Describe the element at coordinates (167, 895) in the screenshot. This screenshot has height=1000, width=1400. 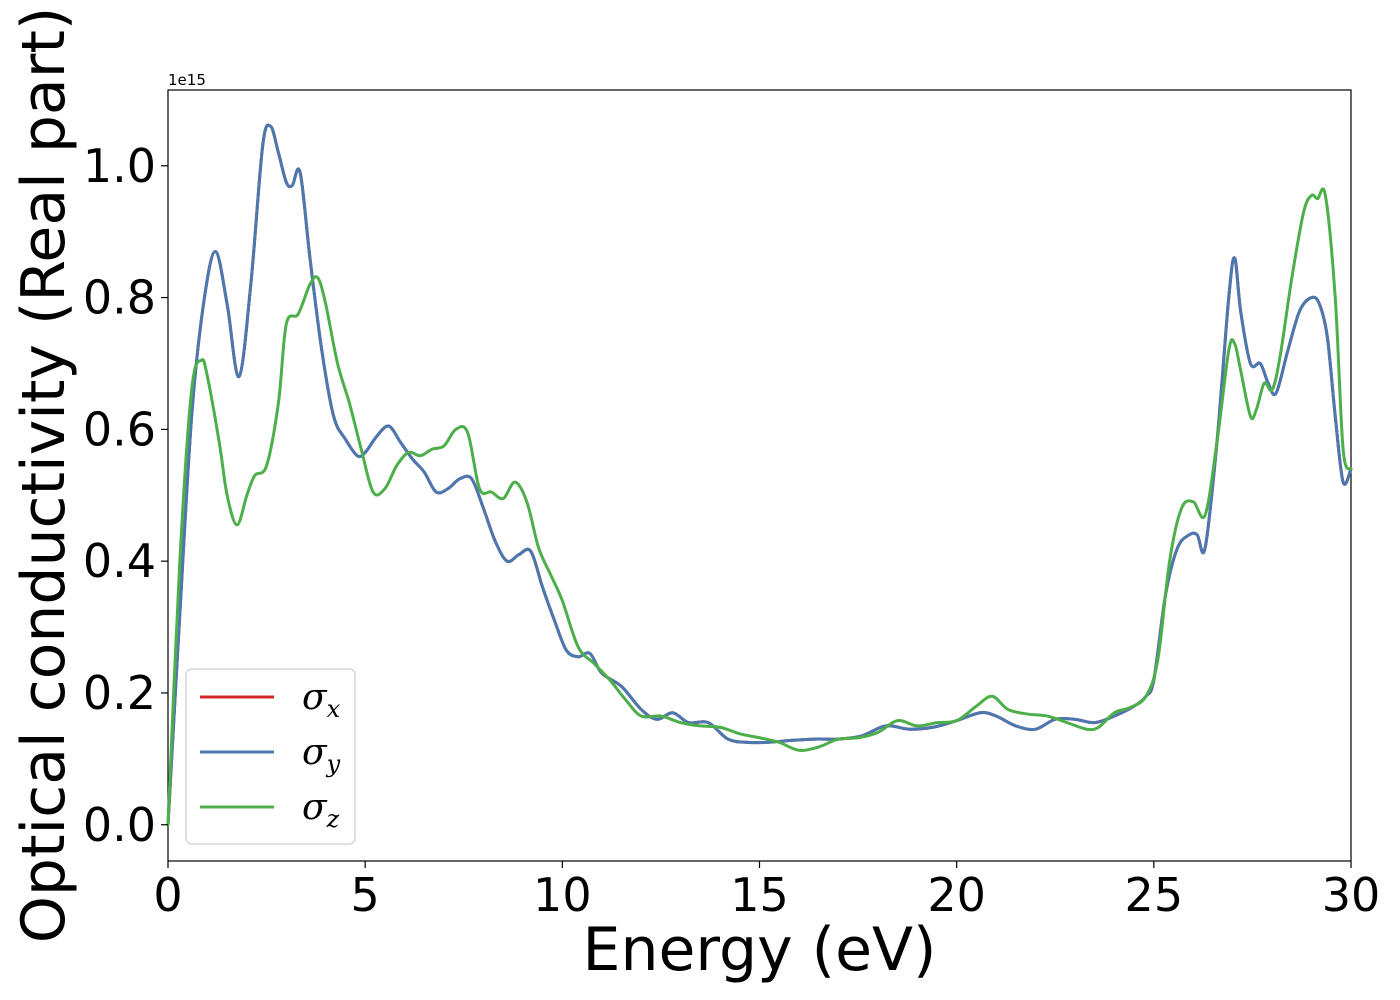
I see `x-tick-label: 0` at that location.